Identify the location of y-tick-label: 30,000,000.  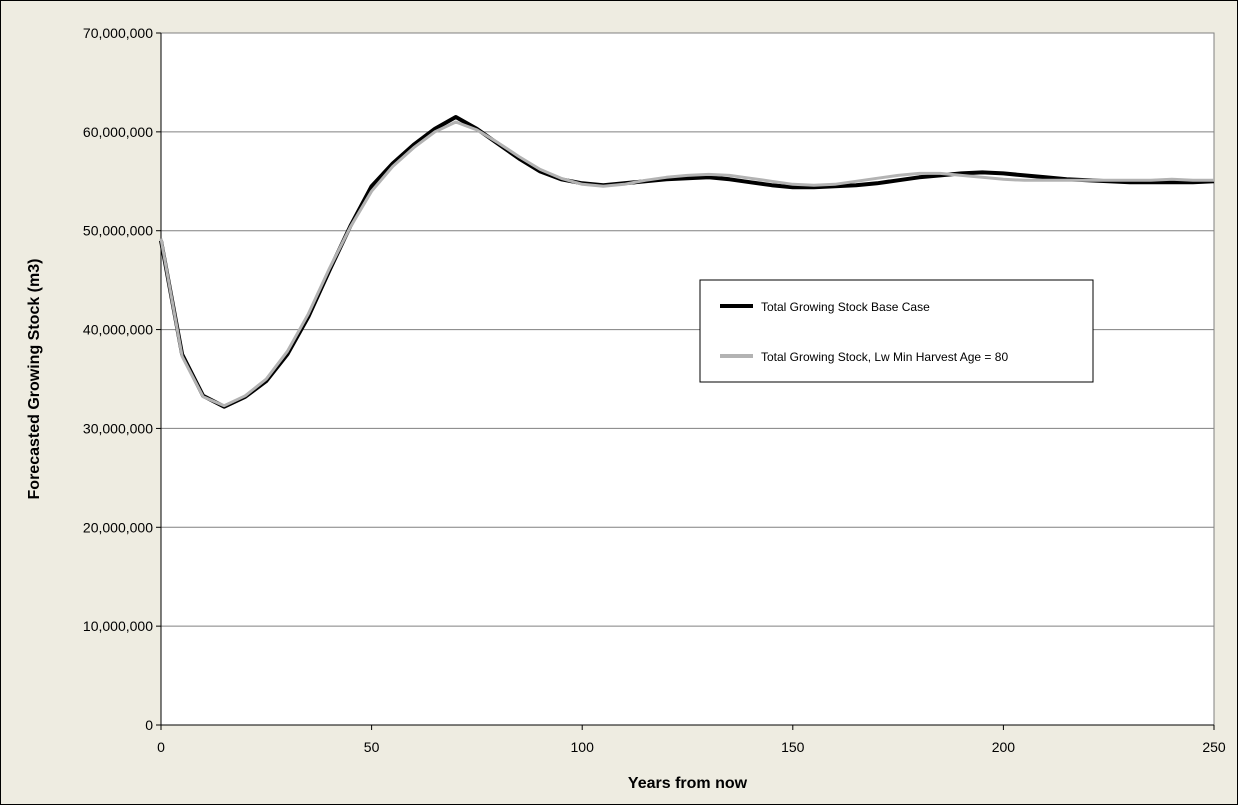
(118, 428).